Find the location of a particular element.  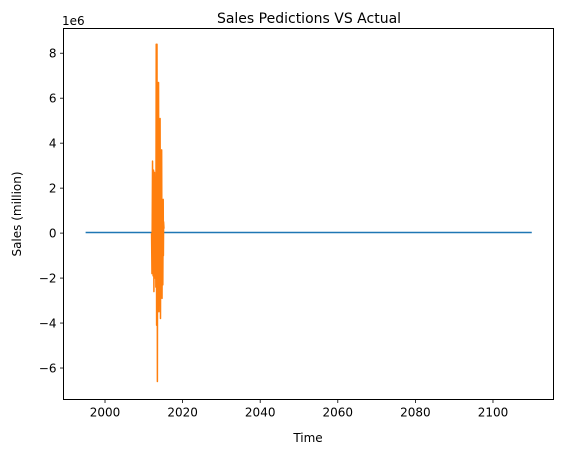

y-tick-label: −4 is located at coordinates (48, 324).